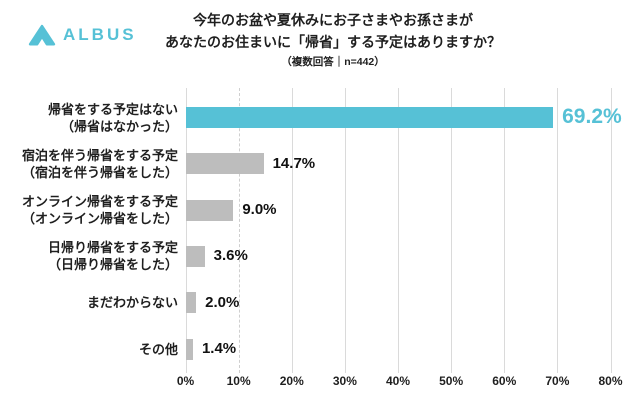 The width and height of the screenshot is (640, 405). Describe the element at coordinates (292, 230) in the screenshot. I see `gridline-20%` at that location.